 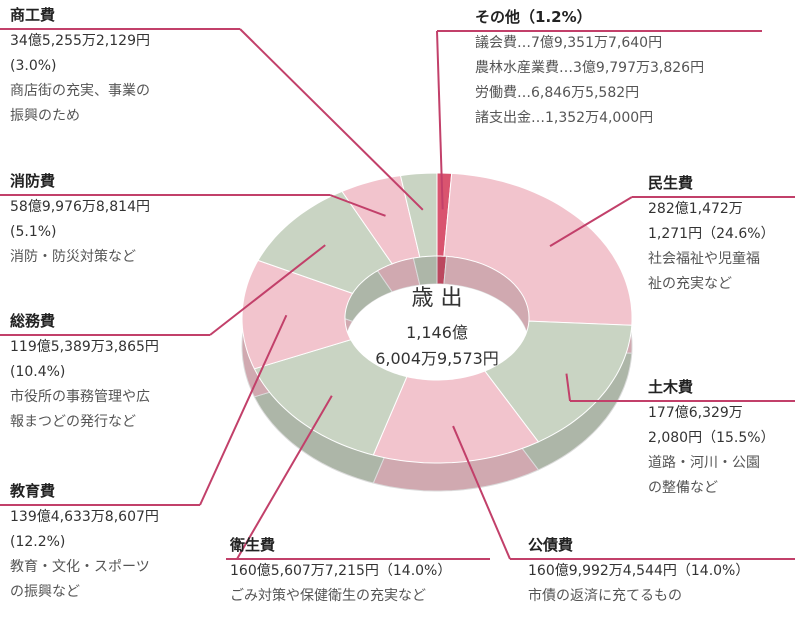 What do you see at coordinates (605, 595) in the screenshot?
I see `description: 市債の返済に充てるもの` at bounding box center [605, 595].